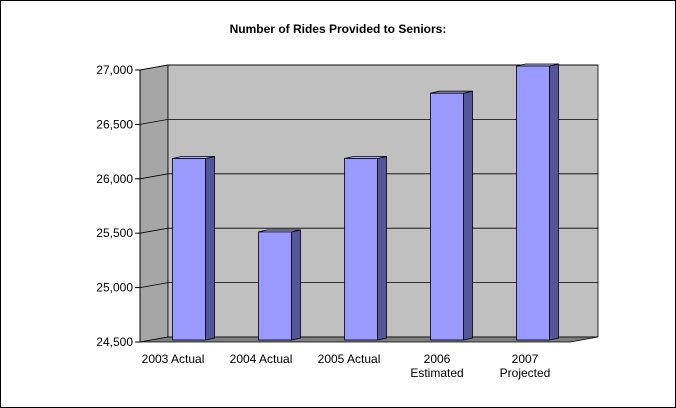 The width and height of the screenshot is (676, 408). What do you see at coordinates (114, 288) in the screenshot?
I see `y-tick-label: 25,000` at bounding box center [114, 288].